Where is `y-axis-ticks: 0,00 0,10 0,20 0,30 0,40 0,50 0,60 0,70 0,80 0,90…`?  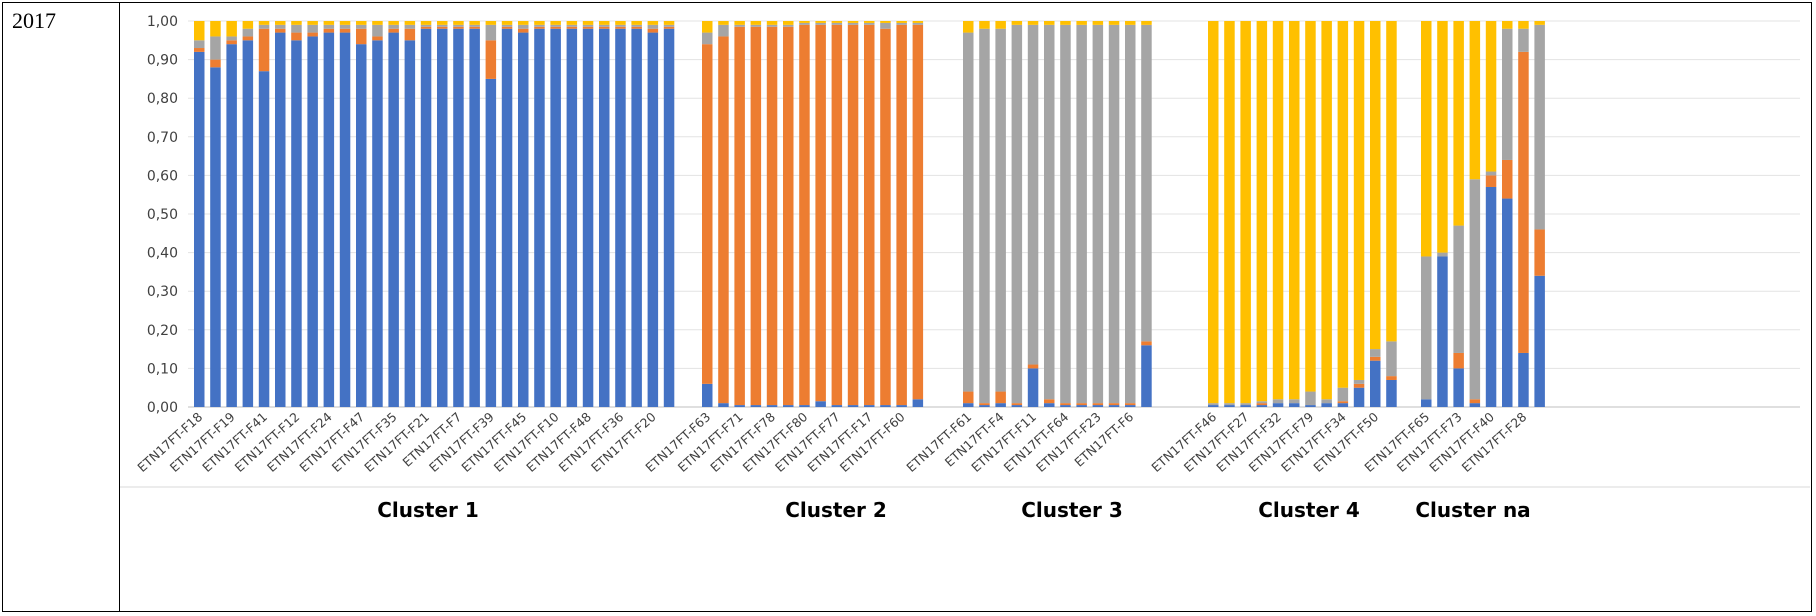
y-axis-ticks: 0,00 0,10 0,20 0,30 0,40 0,50 0,60 0,70 0,80 0,90… is located at coordinates (162, 215).